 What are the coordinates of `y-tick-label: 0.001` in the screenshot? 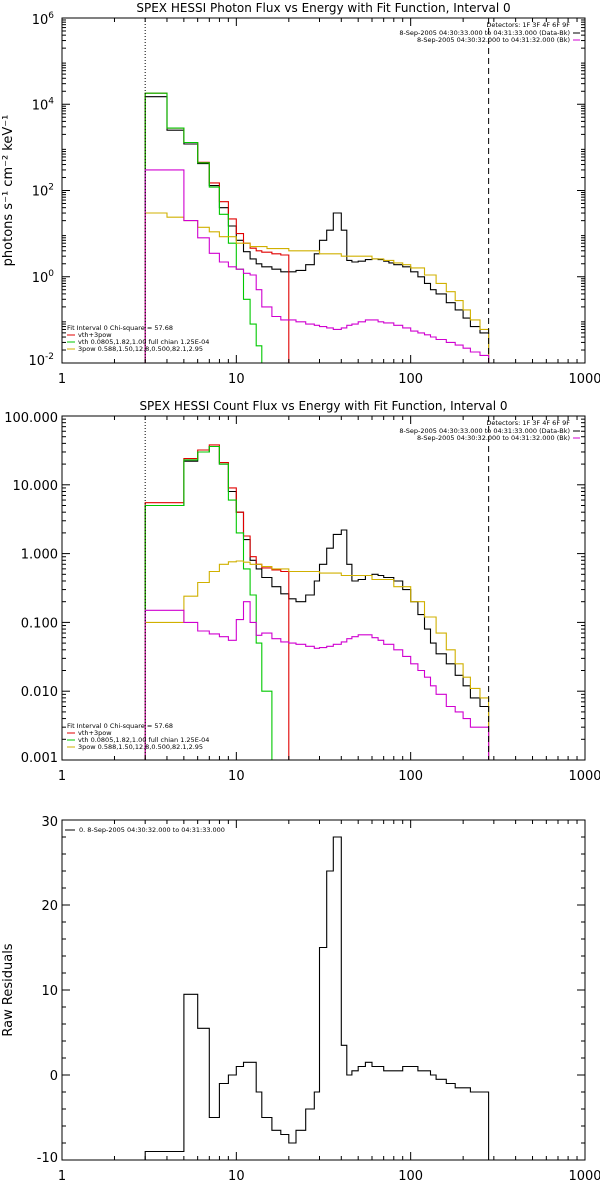 It's located at (39, 758).